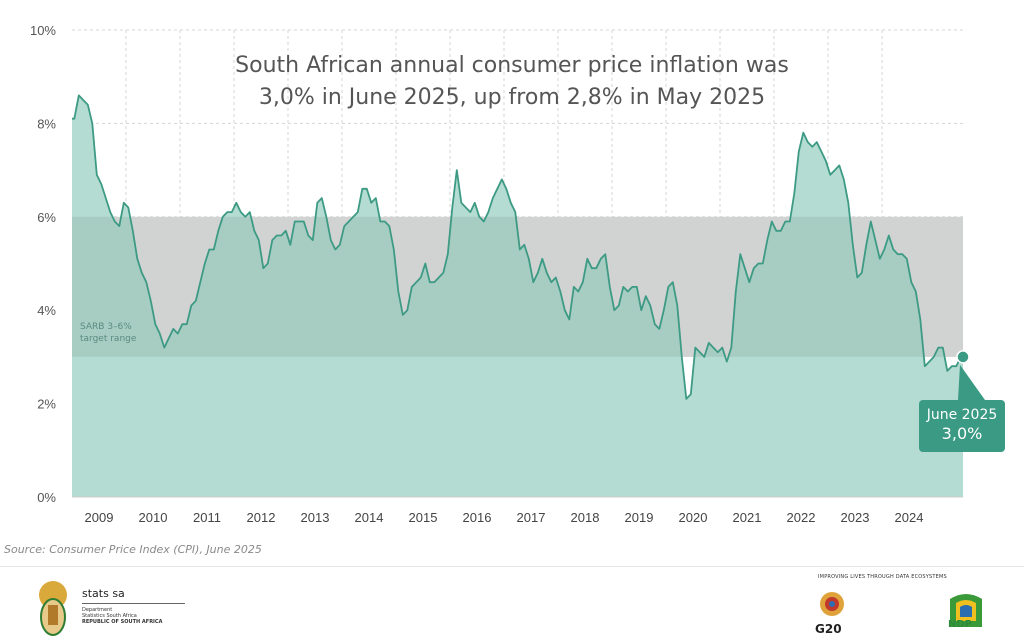  I want to click on divider, so click(133, 603).